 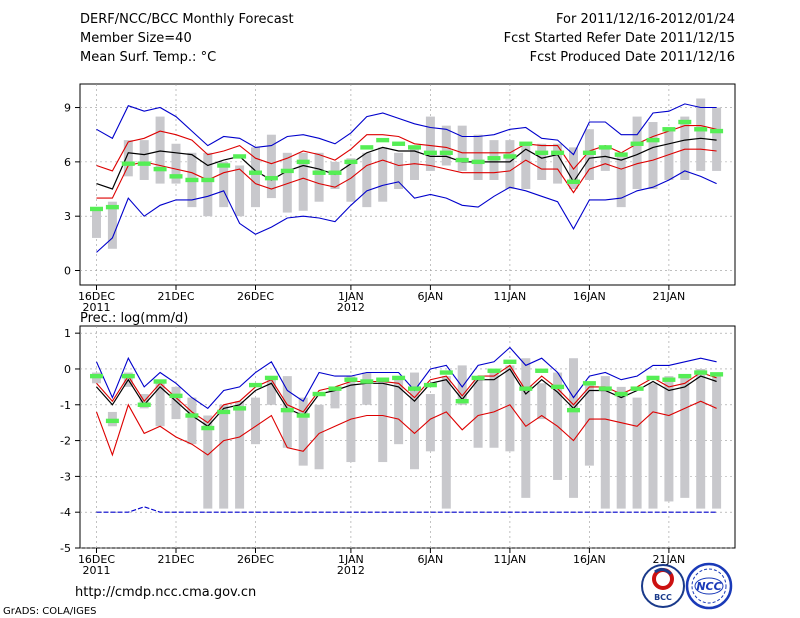 What do you see at coordinates (67, 108) in the screenshot?
I see `y-tick-label: 9` at bounding box center [67, 108].